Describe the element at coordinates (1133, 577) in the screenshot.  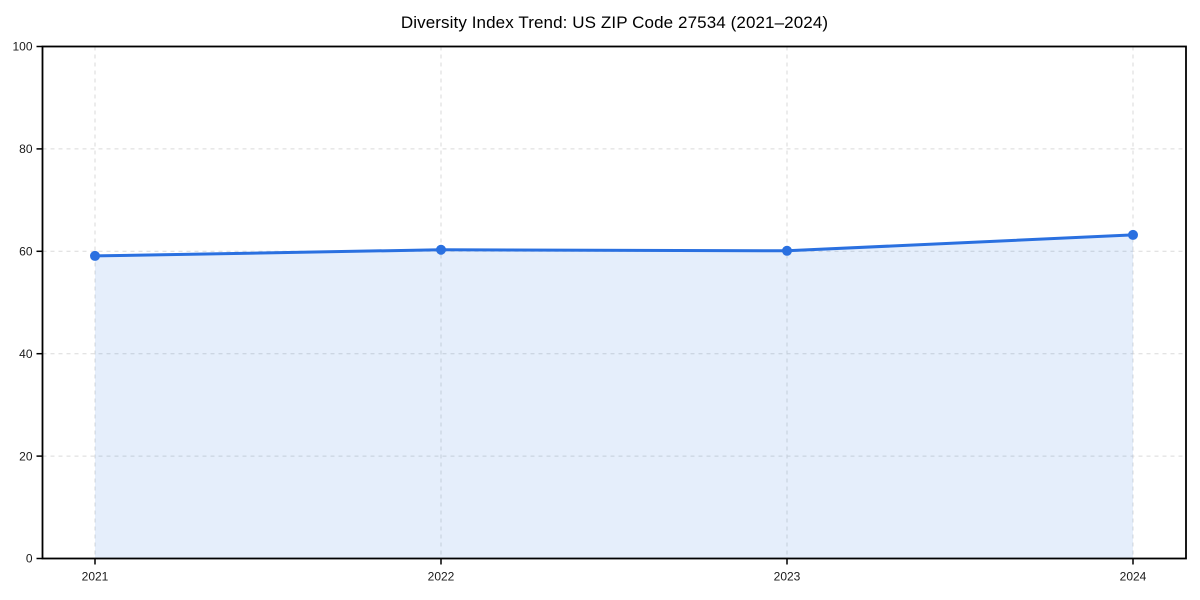
I see `x-axis-tick-label: 2024` at that location.